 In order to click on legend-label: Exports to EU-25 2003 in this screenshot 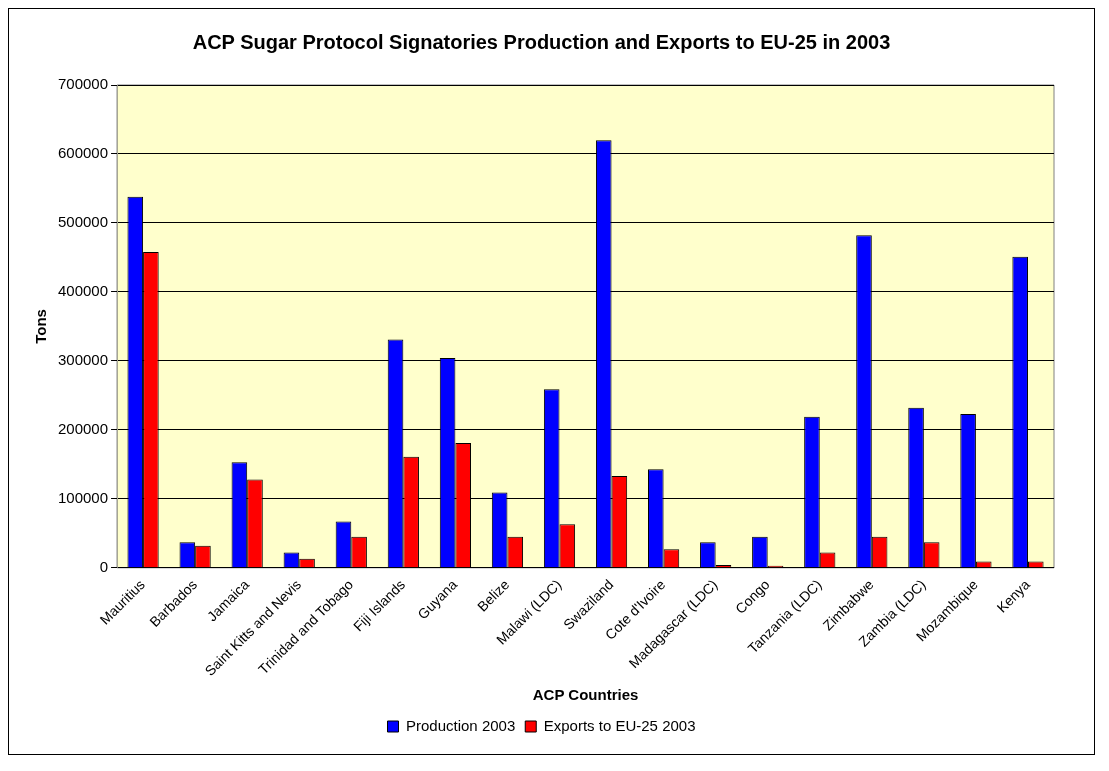, I will do `click(619, 725)`.